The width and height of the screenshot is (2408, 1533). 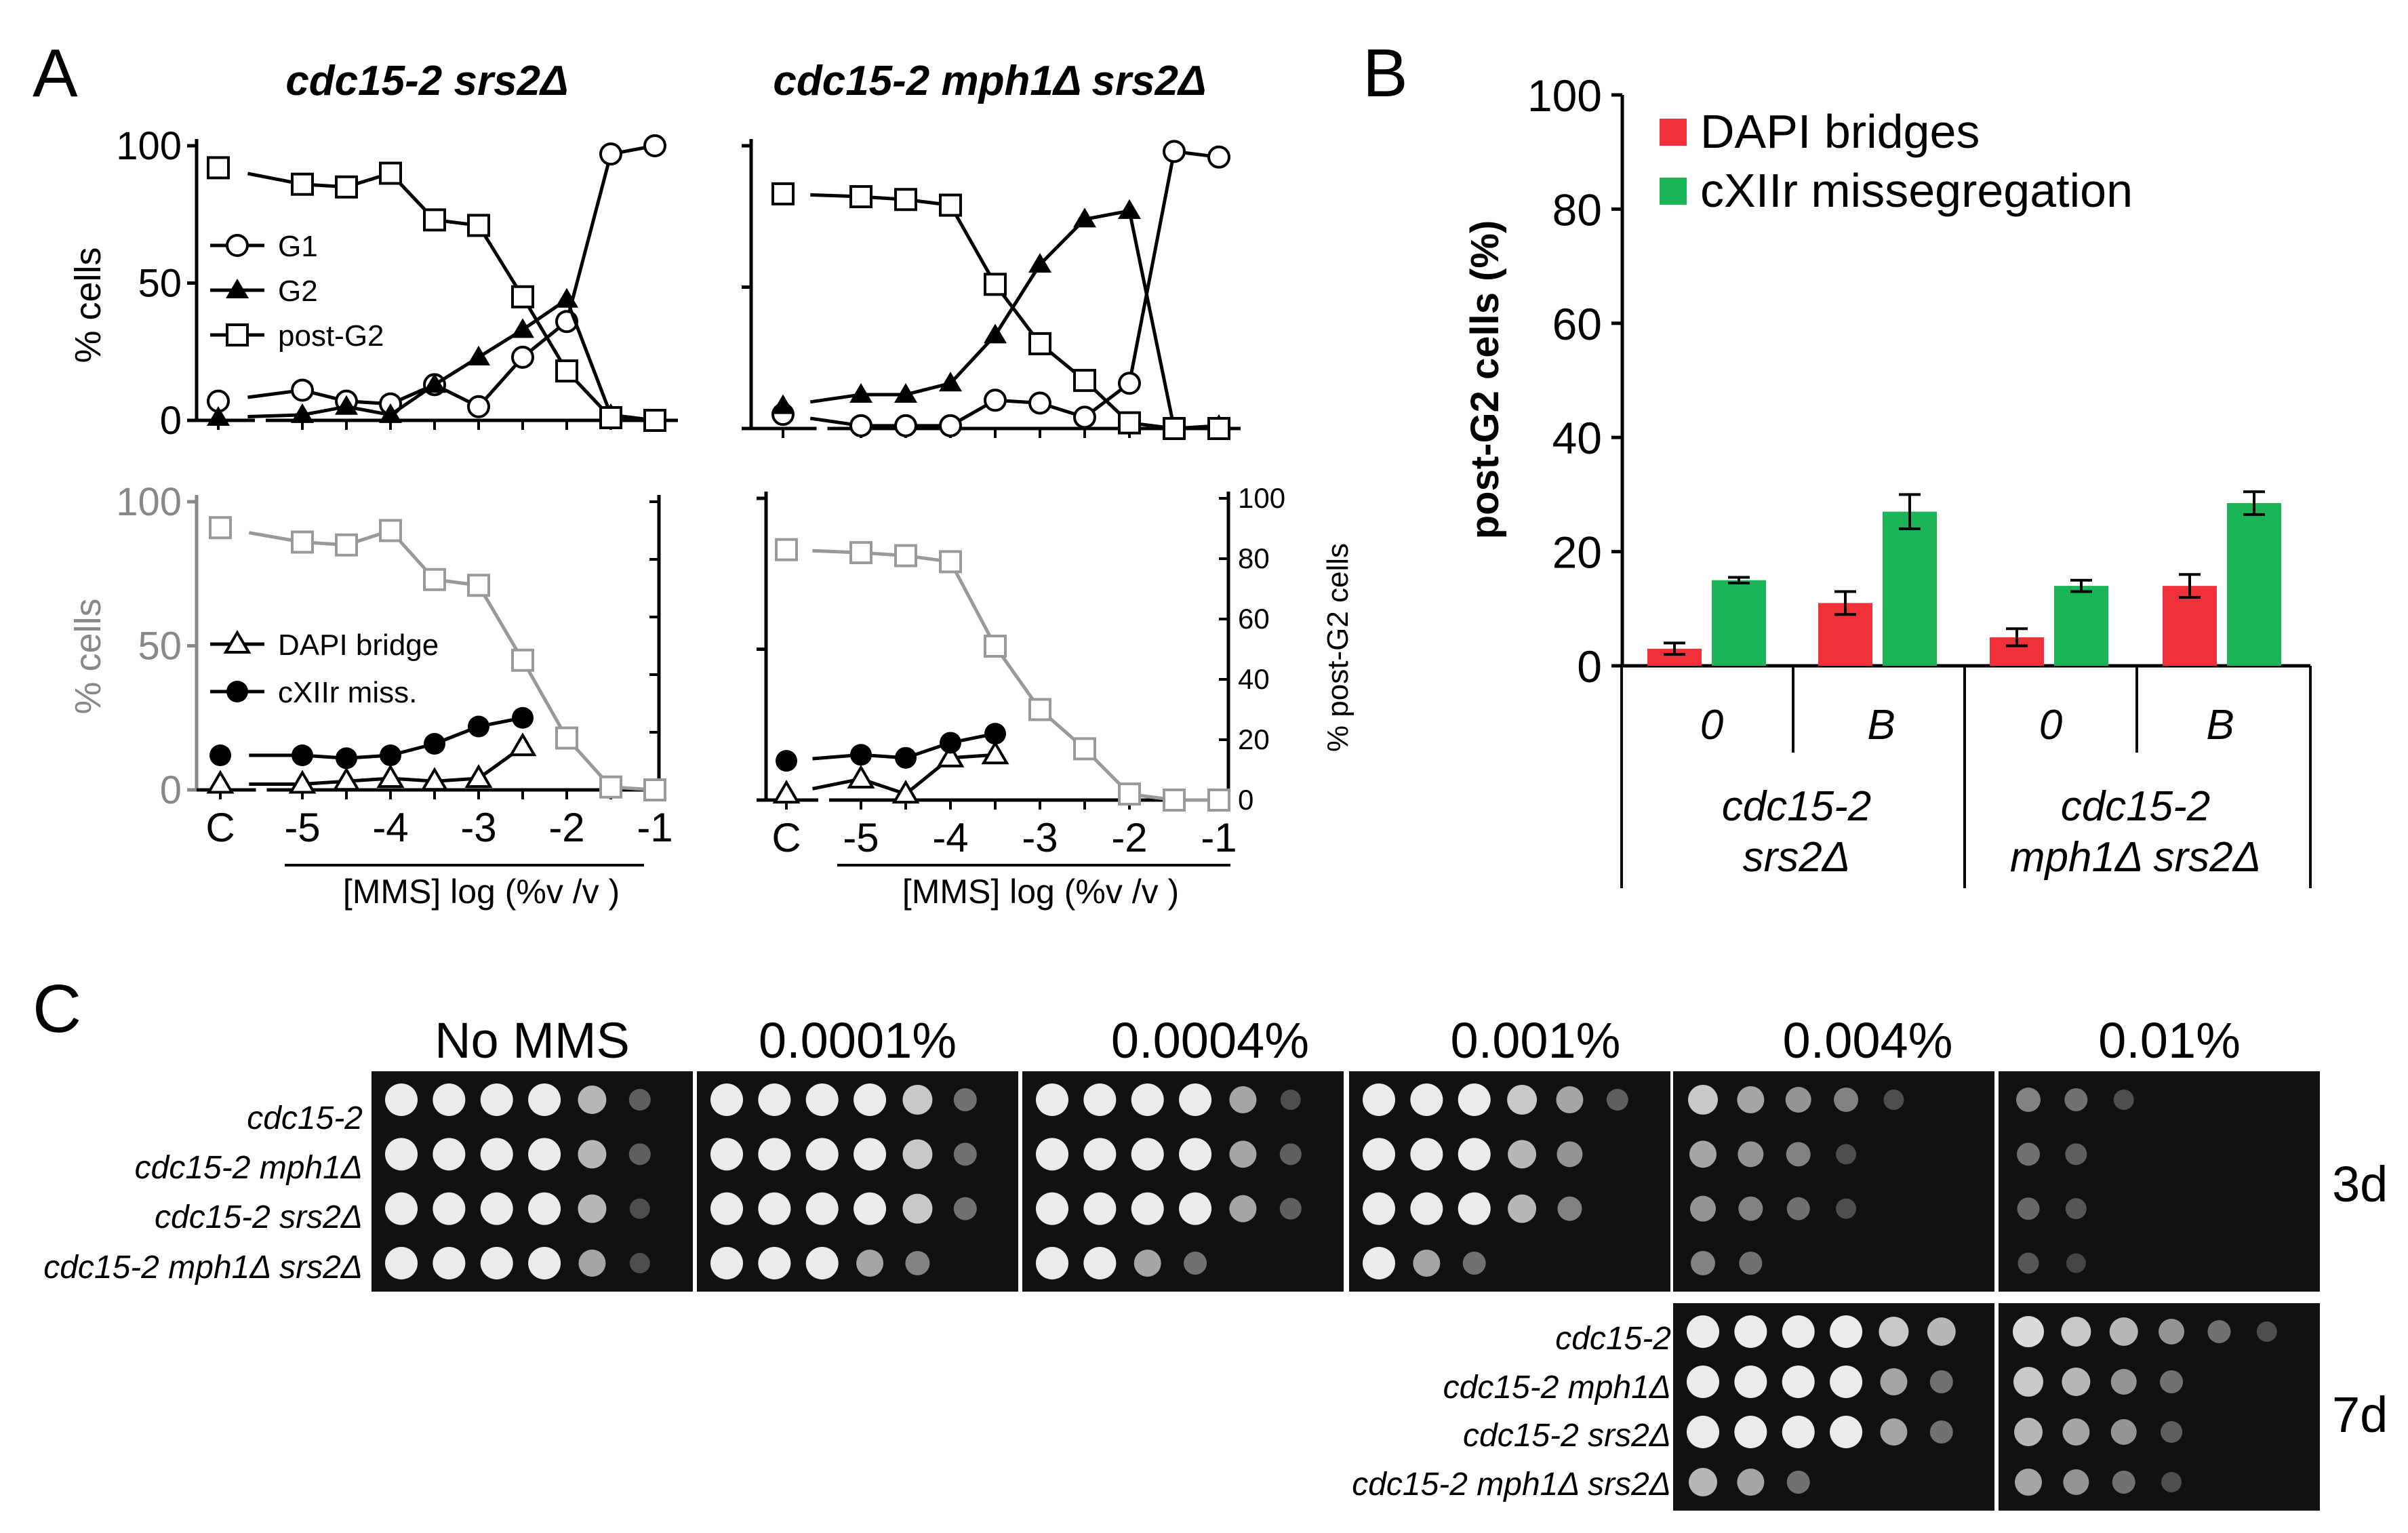 I want to click on panel-a-label: A, so click(x=55, y=73).